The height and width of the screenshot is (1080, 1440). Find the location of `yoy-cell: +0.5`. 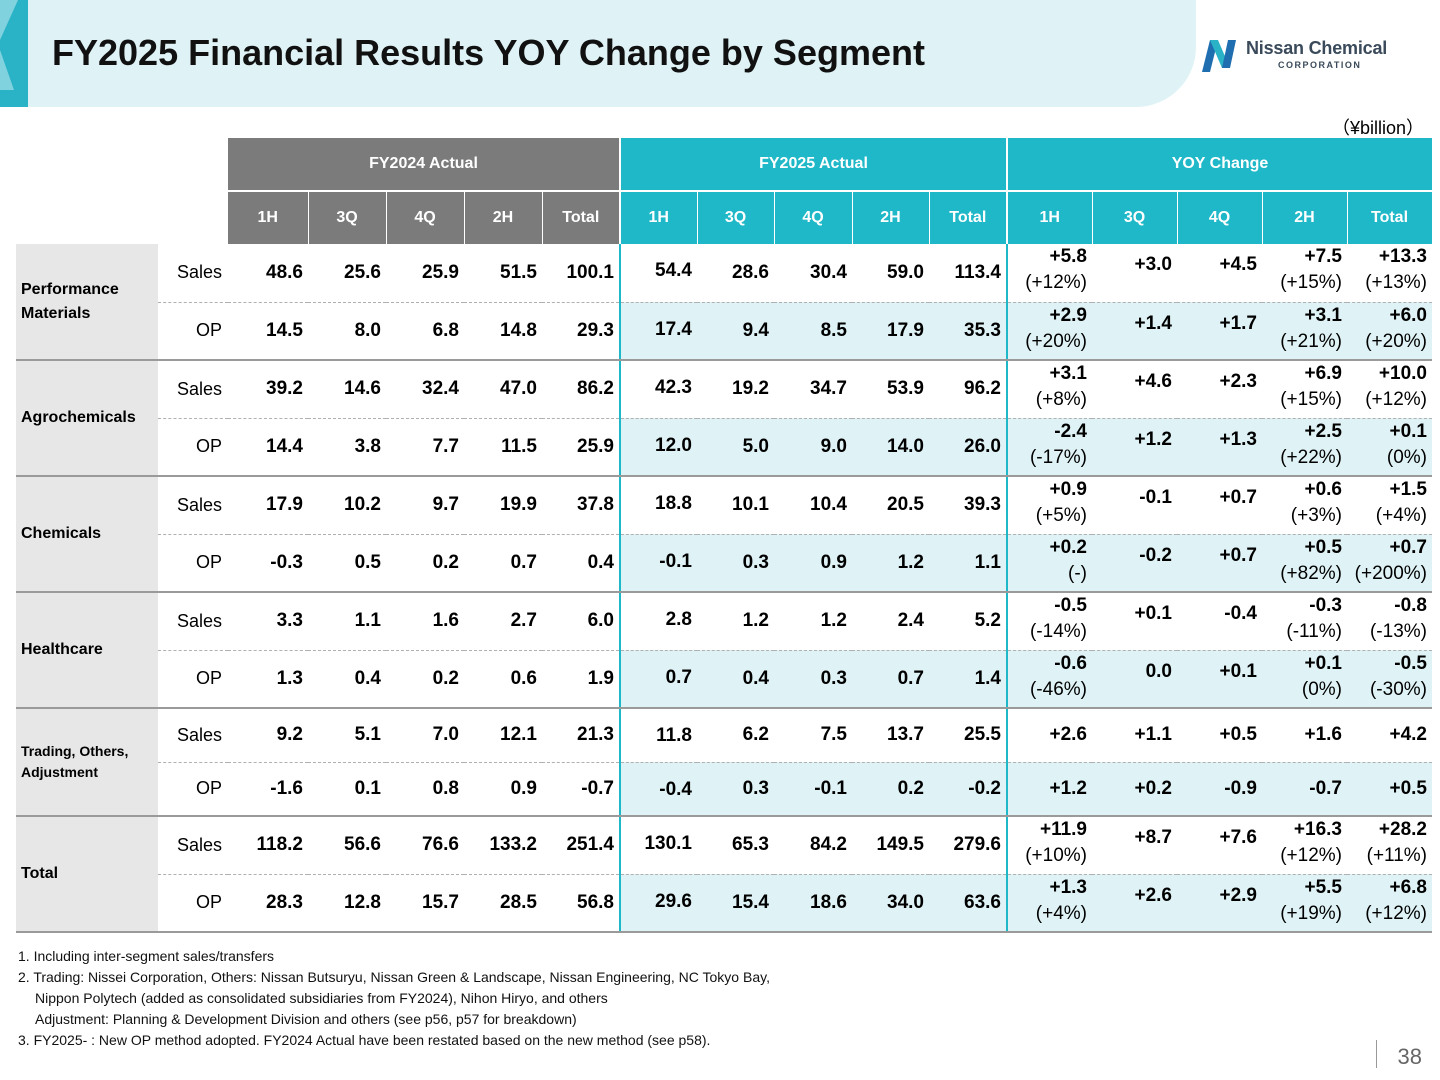

yoy-cell: +0.5 is located at coordinates (1389, 789).